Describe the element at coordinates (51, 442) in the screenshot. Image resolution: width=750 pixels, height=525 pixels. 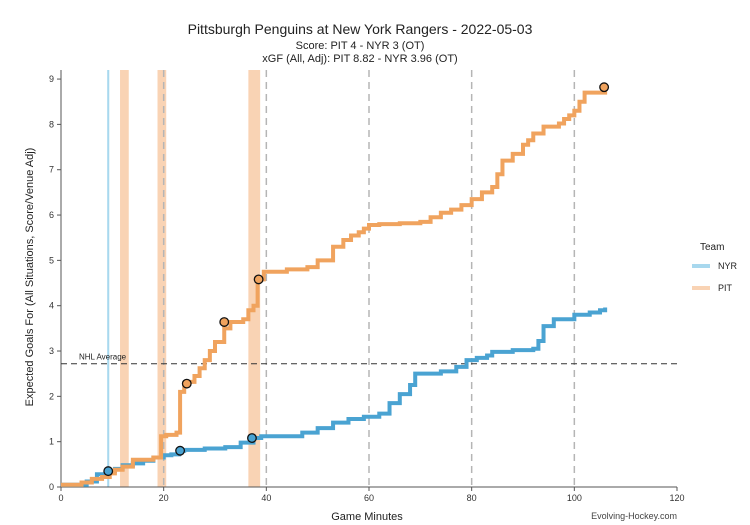
I see `y-tick-label-1: 1` at that location.